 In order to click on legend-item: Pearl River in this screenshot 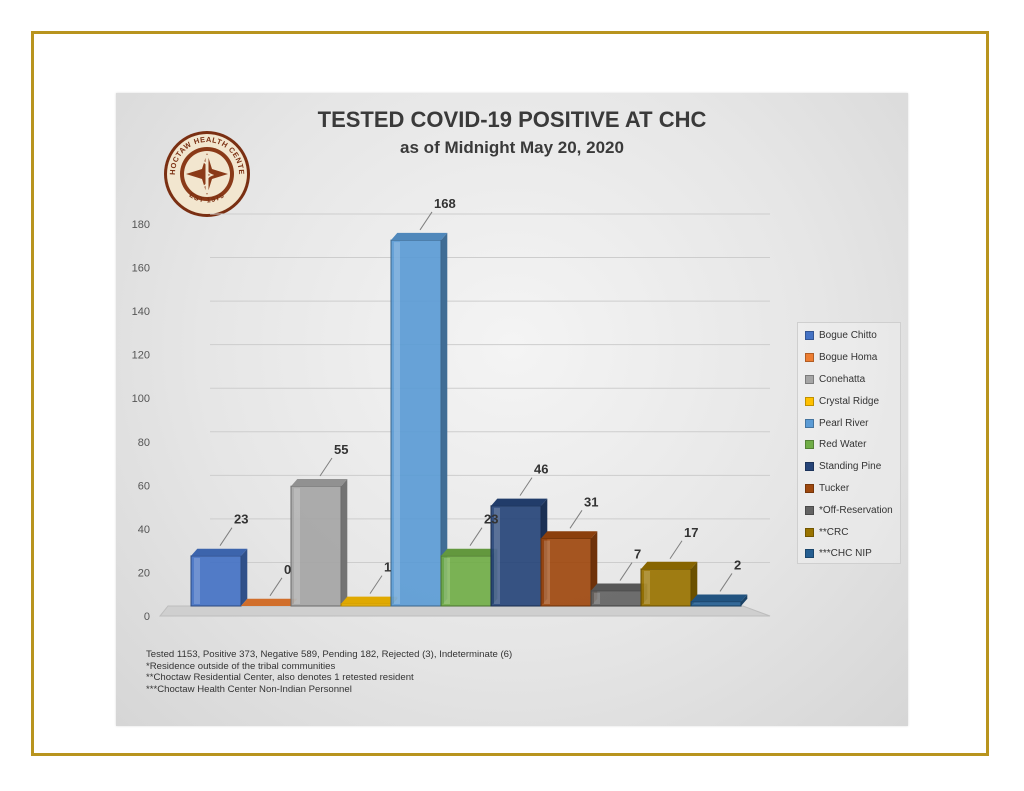, I will do `click(852, 423)`.